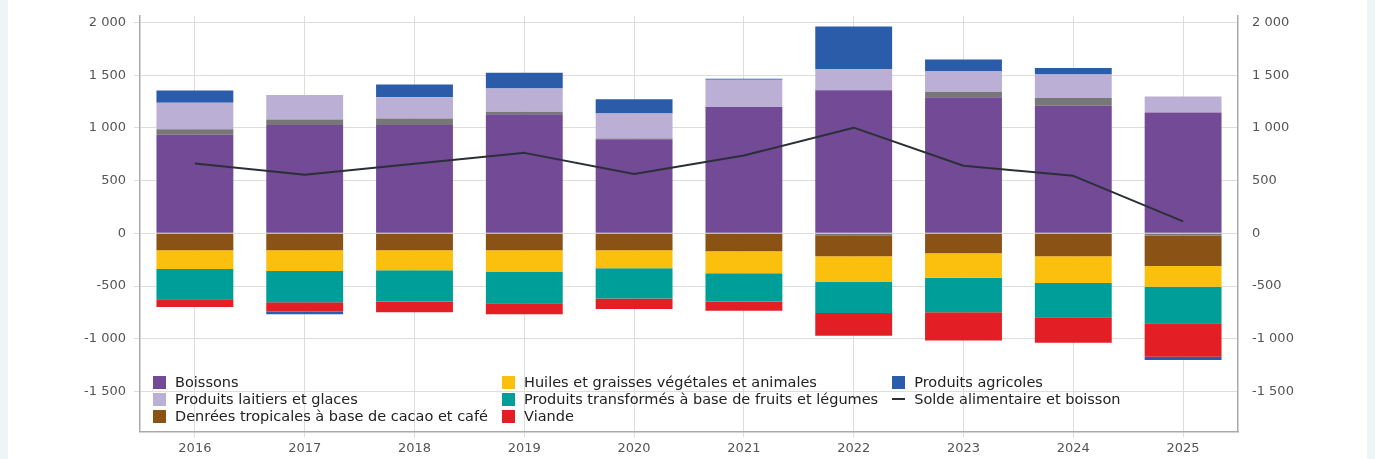 The width and height of the screenshot is (1375, 459). What do you see at coordinates (634, 447) in the screenshot?
I see `x-tick-label: 2020` at bounding box center [634, 447].